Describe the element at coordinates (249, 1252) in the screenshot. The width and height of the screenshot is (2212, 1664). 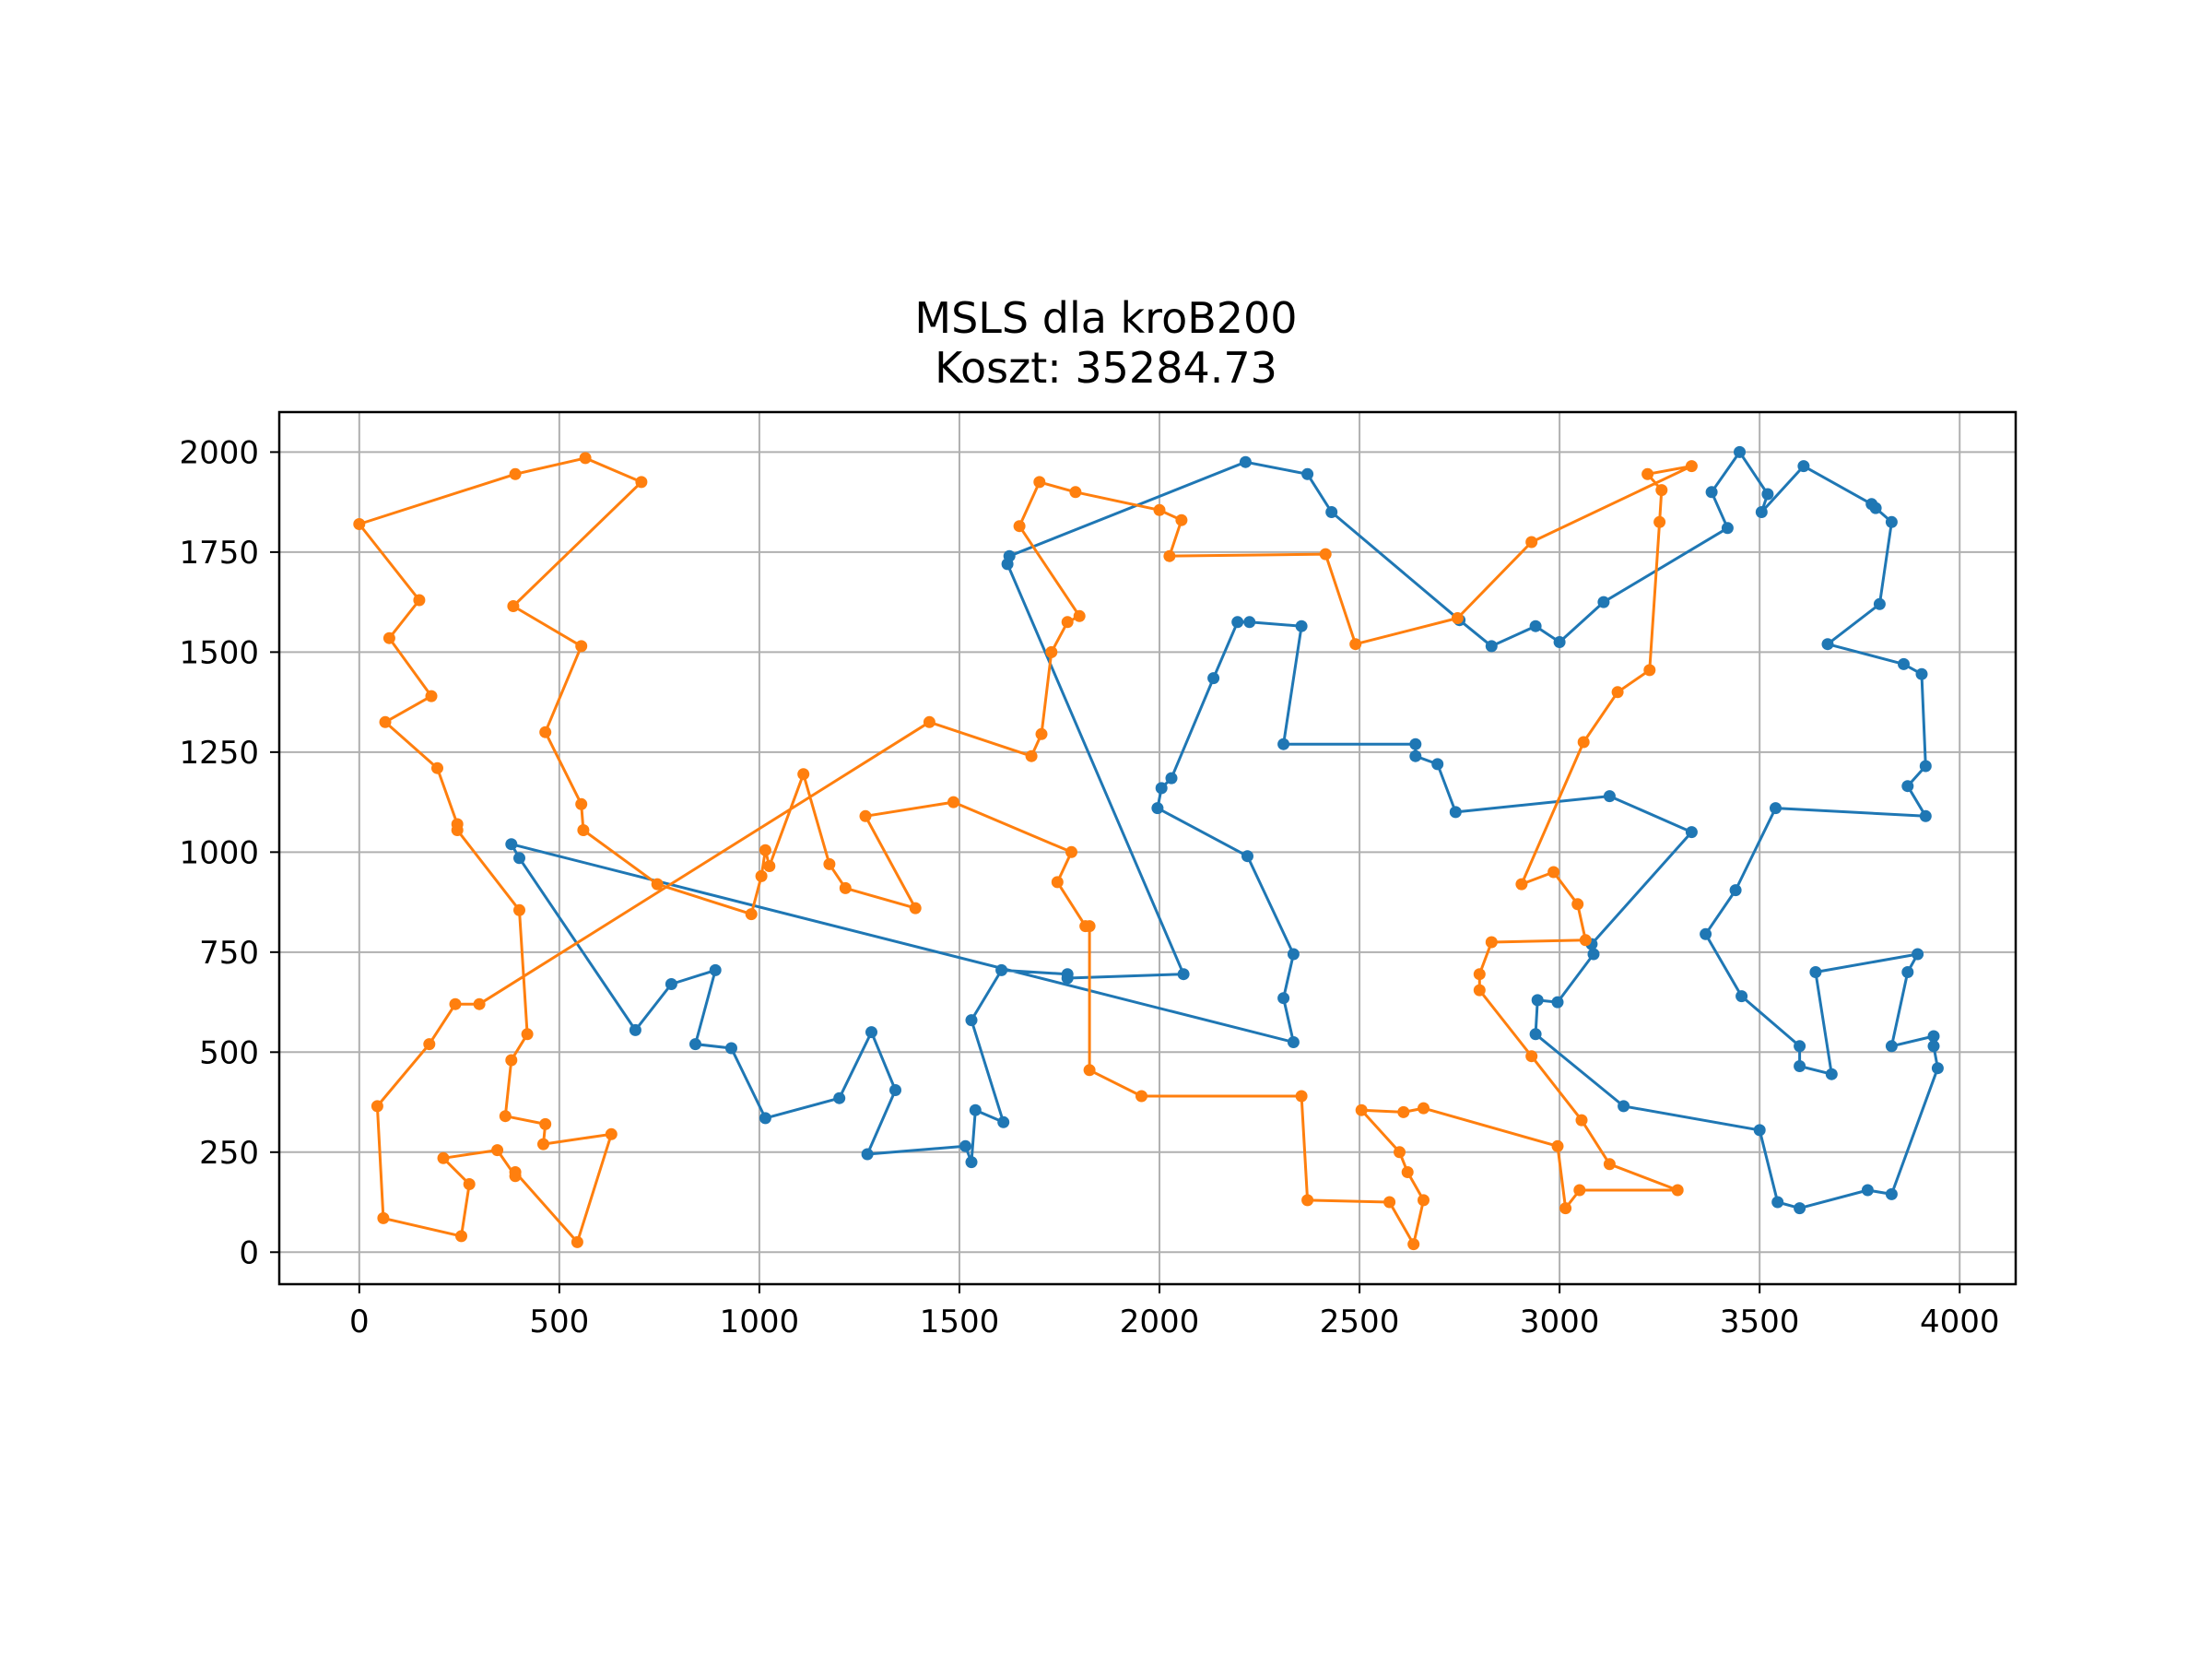
I see `y-tick-label: 0` at that location.